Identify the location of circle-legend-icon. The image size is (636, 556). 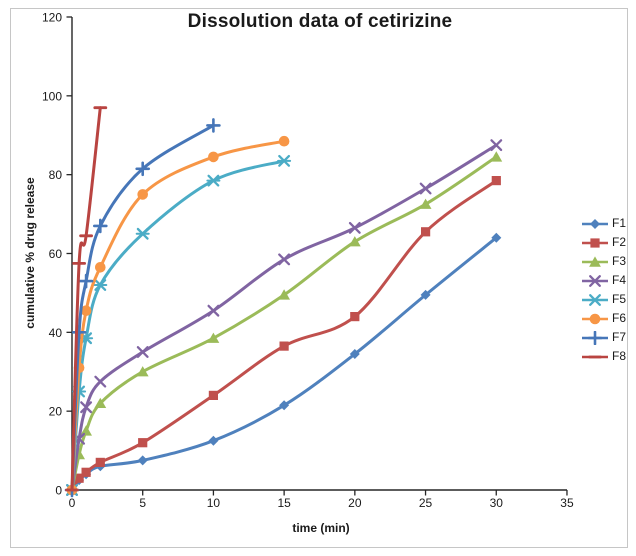
(595, 318).